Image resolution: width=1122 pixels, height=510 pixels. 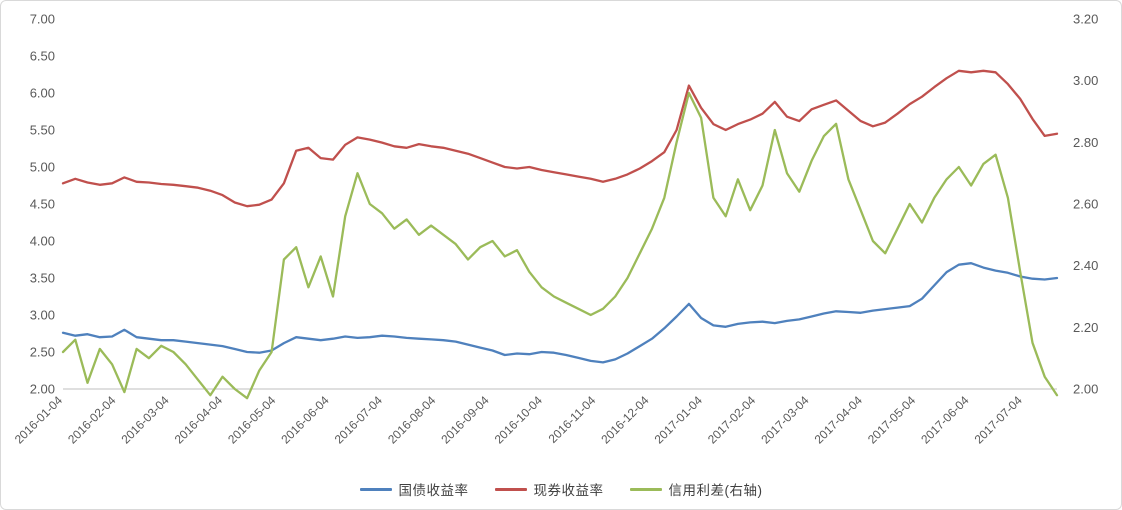 What do you see at coordinates (465, 420) in the screenshot?
I see `x-axis-tick-label: 2016-09-04` at bounding box center [465, 420].